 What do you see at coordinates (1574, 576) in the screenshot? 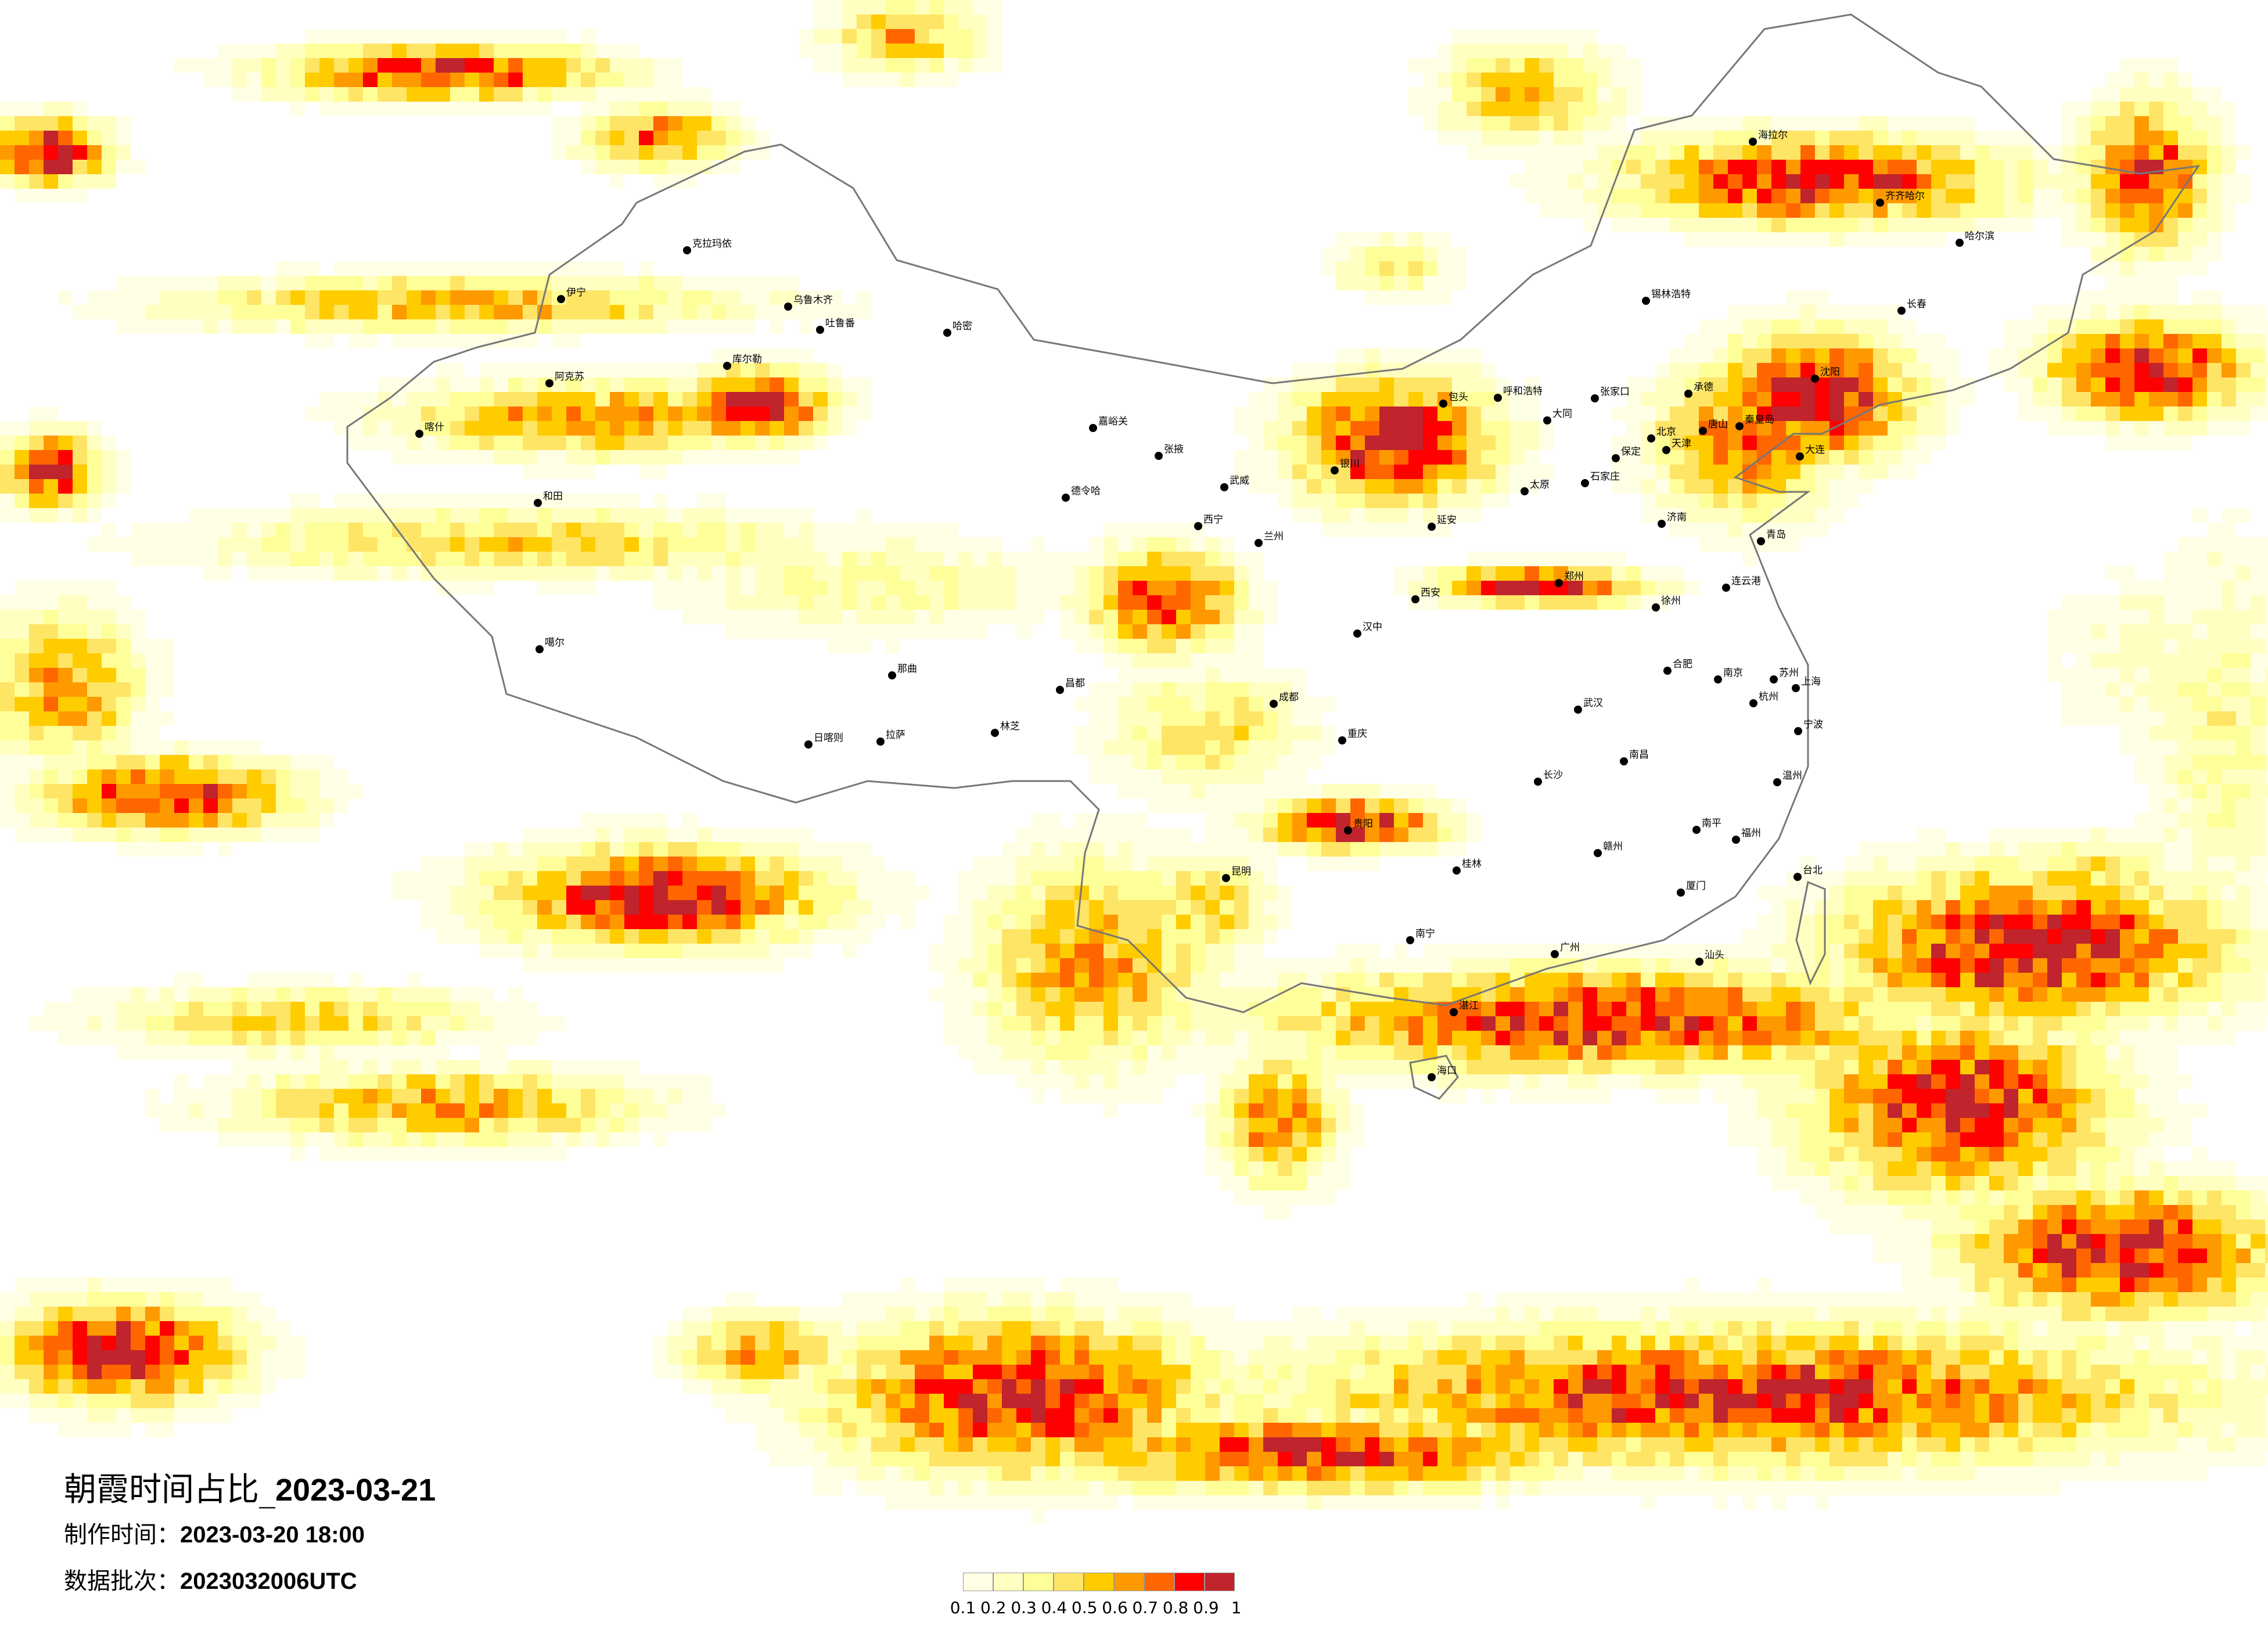
I see `city-label: 郑州` at bounding box center [1574, 576].